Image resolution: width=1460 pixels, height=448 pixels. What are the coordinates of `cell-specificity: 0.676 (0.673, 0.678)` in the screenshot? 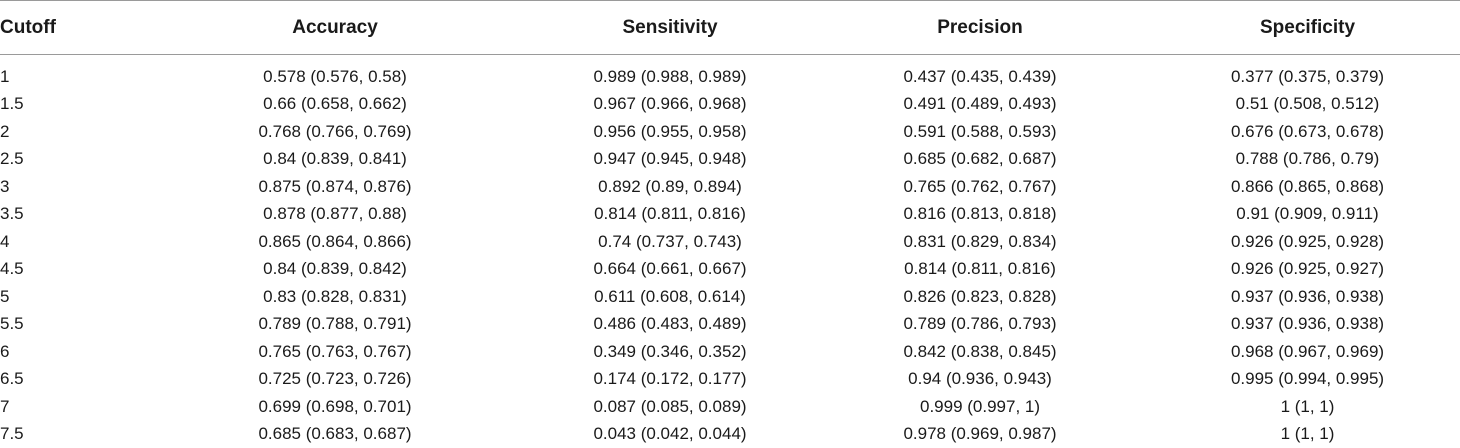 It's located at (1307, 131).